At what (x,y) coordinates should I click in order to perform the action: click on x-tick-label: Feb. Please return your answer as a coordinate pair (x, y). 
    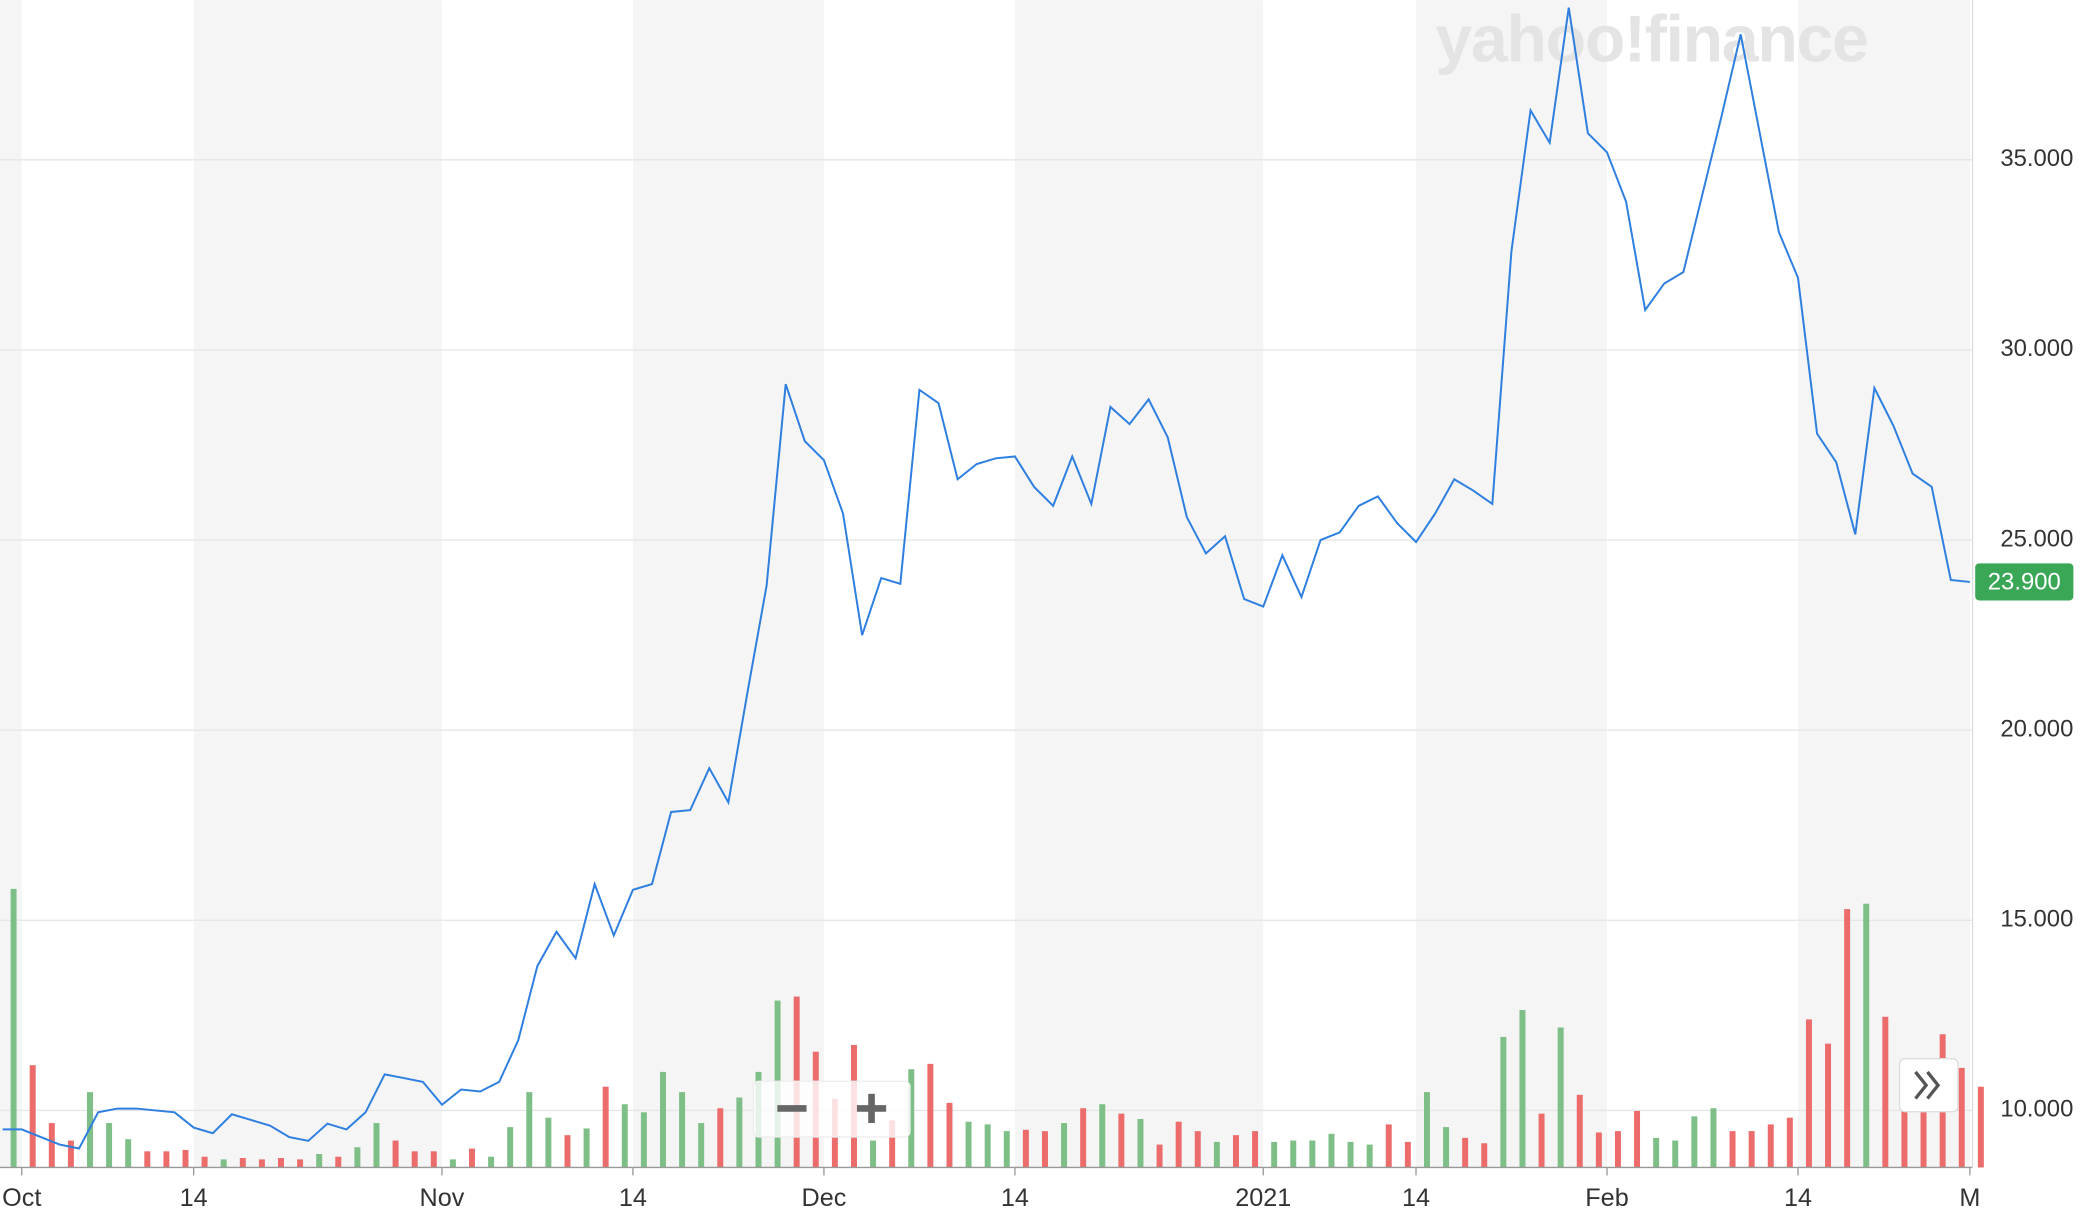
    Looking at the image, I should click on (1606, 1198).